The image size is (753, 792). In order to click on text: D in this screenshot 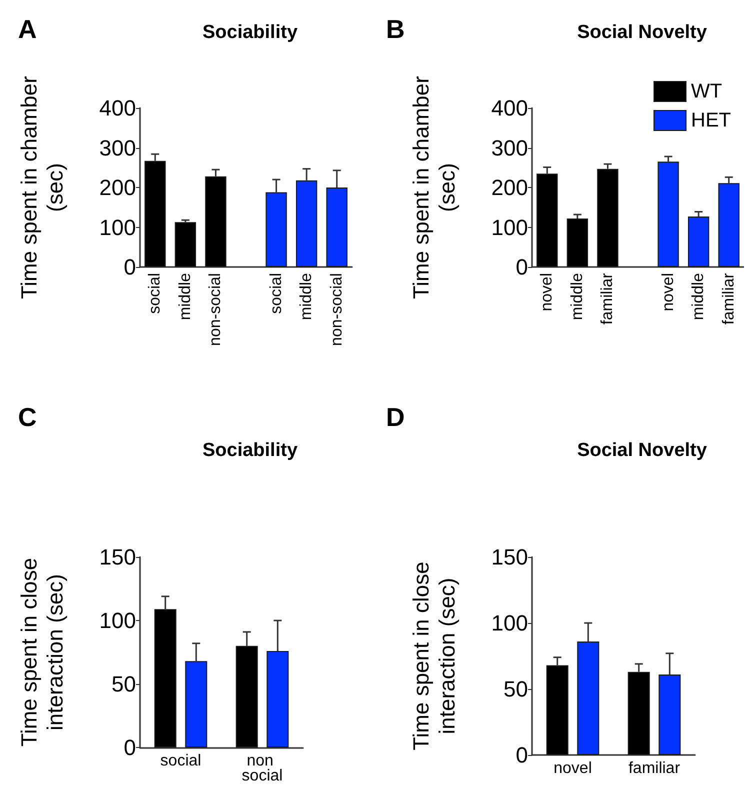, I will do `click(395, 417)`.